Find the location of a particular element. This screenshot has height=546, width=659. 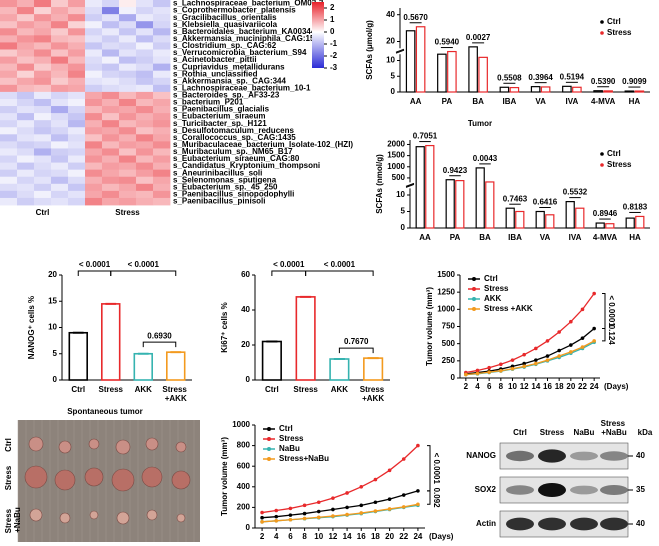

row-label: s_bacterium_P201 is located at coordinates (208, 102).